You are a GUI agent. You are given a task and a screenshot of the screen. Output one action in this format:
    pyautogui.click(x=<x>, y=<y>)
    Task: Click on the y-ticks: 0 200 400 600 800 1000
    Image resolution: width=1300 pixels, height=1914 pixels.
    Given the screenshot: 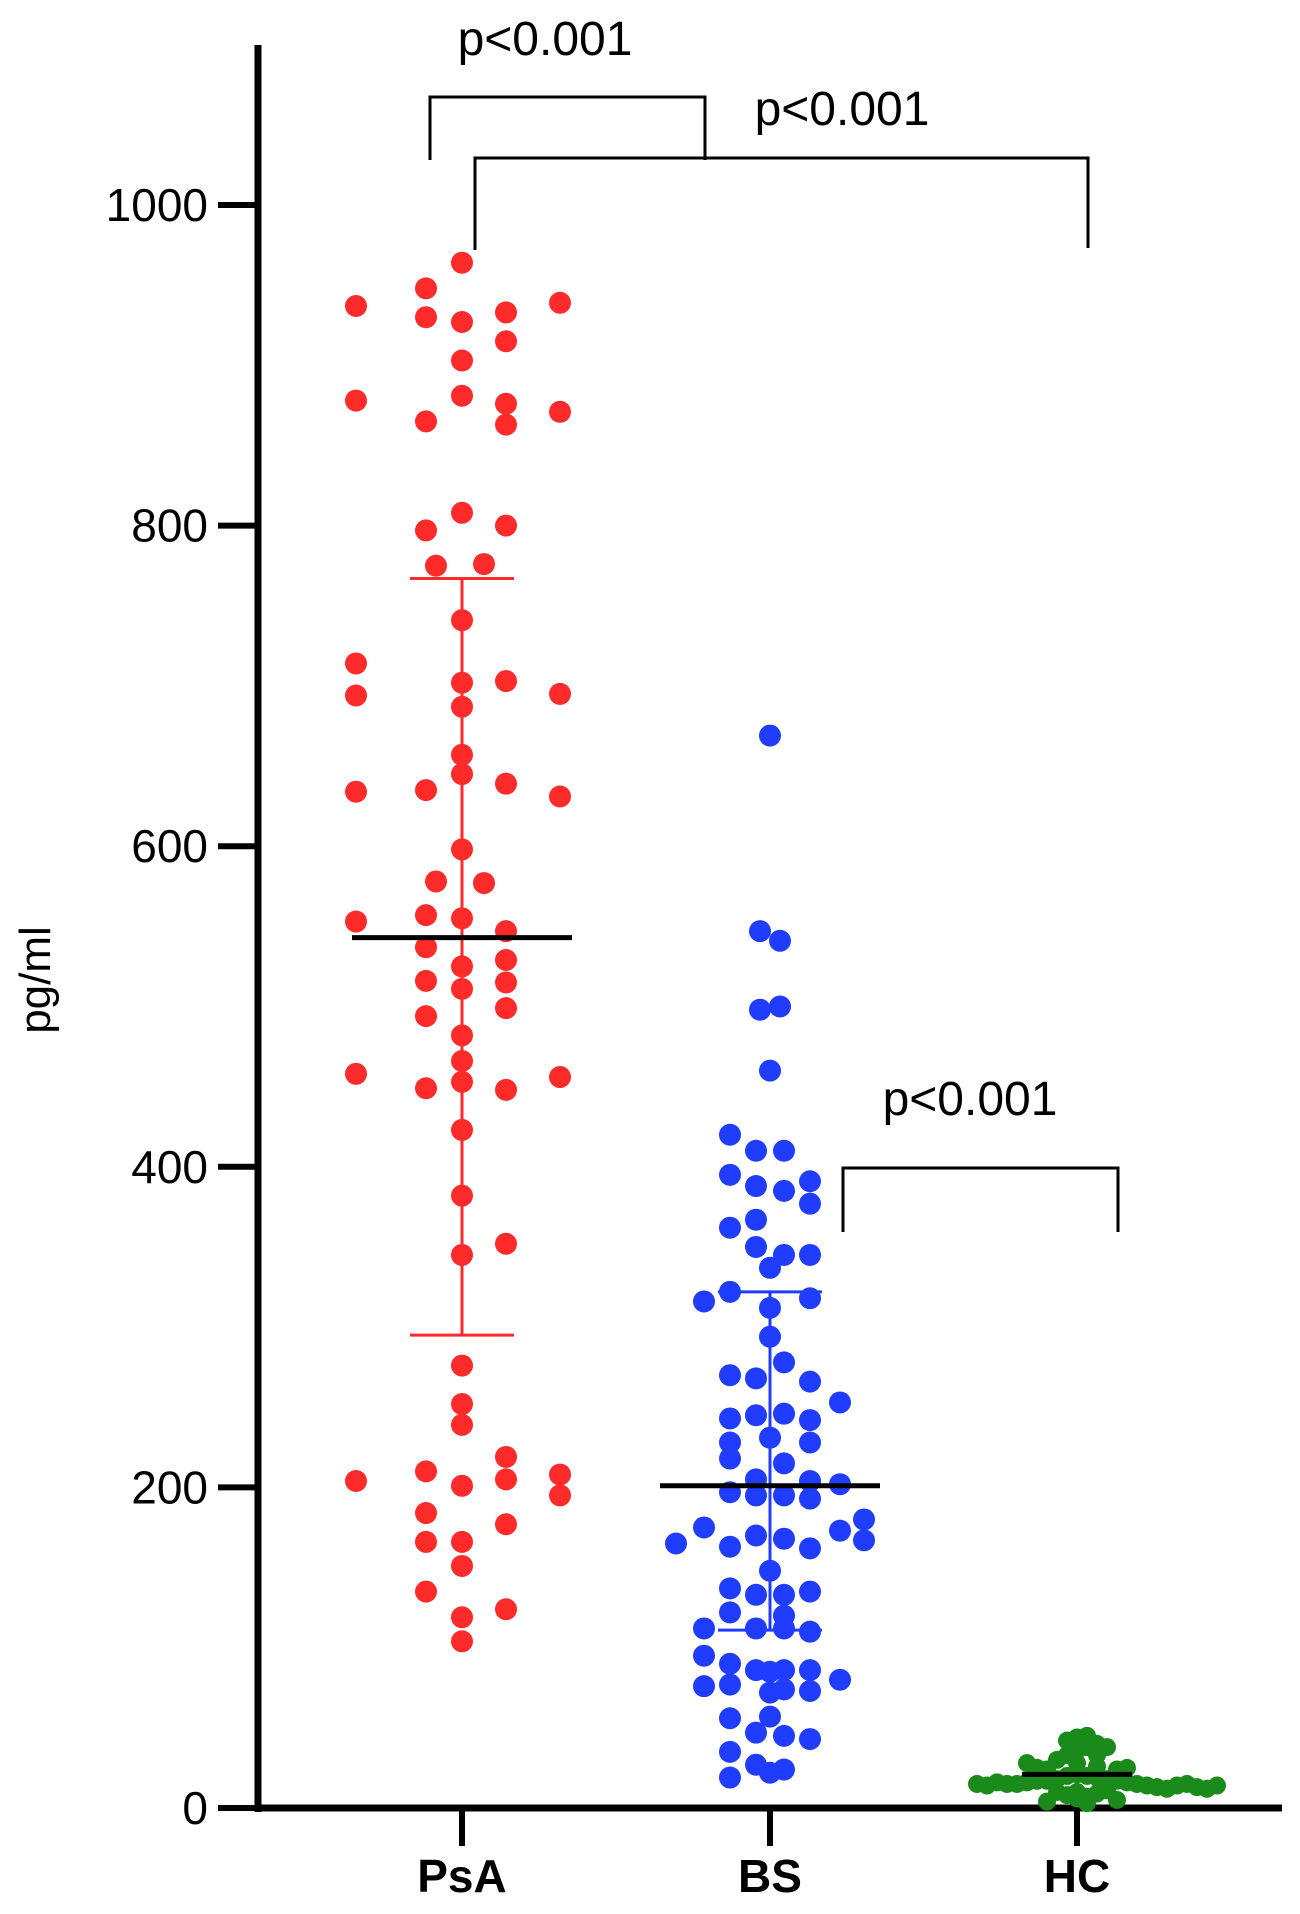 What is the action you would take?
    pyautogui.click(x=182, y=1006)
    